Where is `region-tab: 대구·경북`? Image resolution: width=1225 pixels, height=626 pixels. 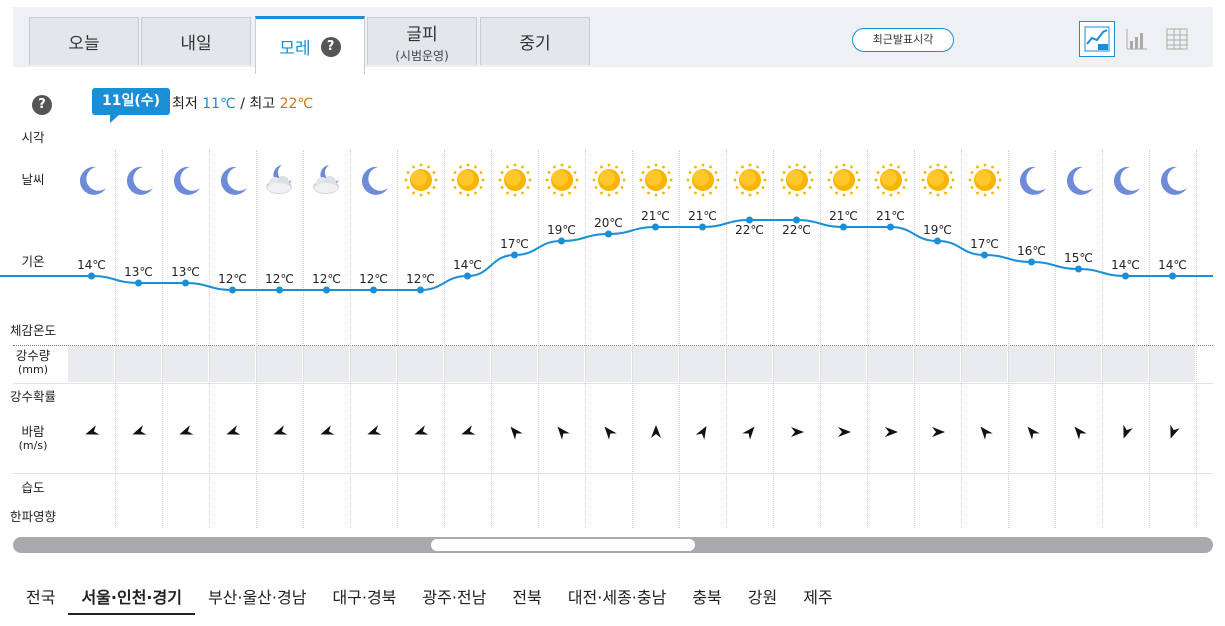 region-tab: 대구·경북 is located at coordinates (364, 597).